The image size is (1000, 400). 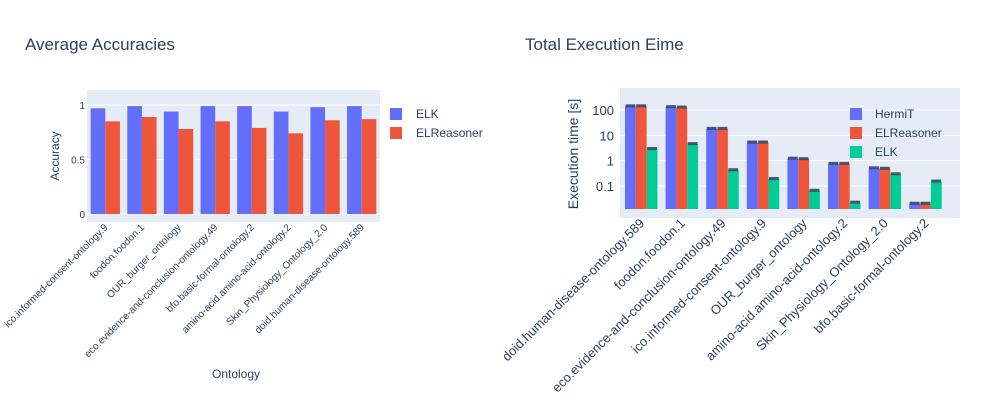 What do you see at coordinates (610, 161) in the screenshot?
I see `execution-time-y-tick-label: 1` at bounding box center [610, 161].